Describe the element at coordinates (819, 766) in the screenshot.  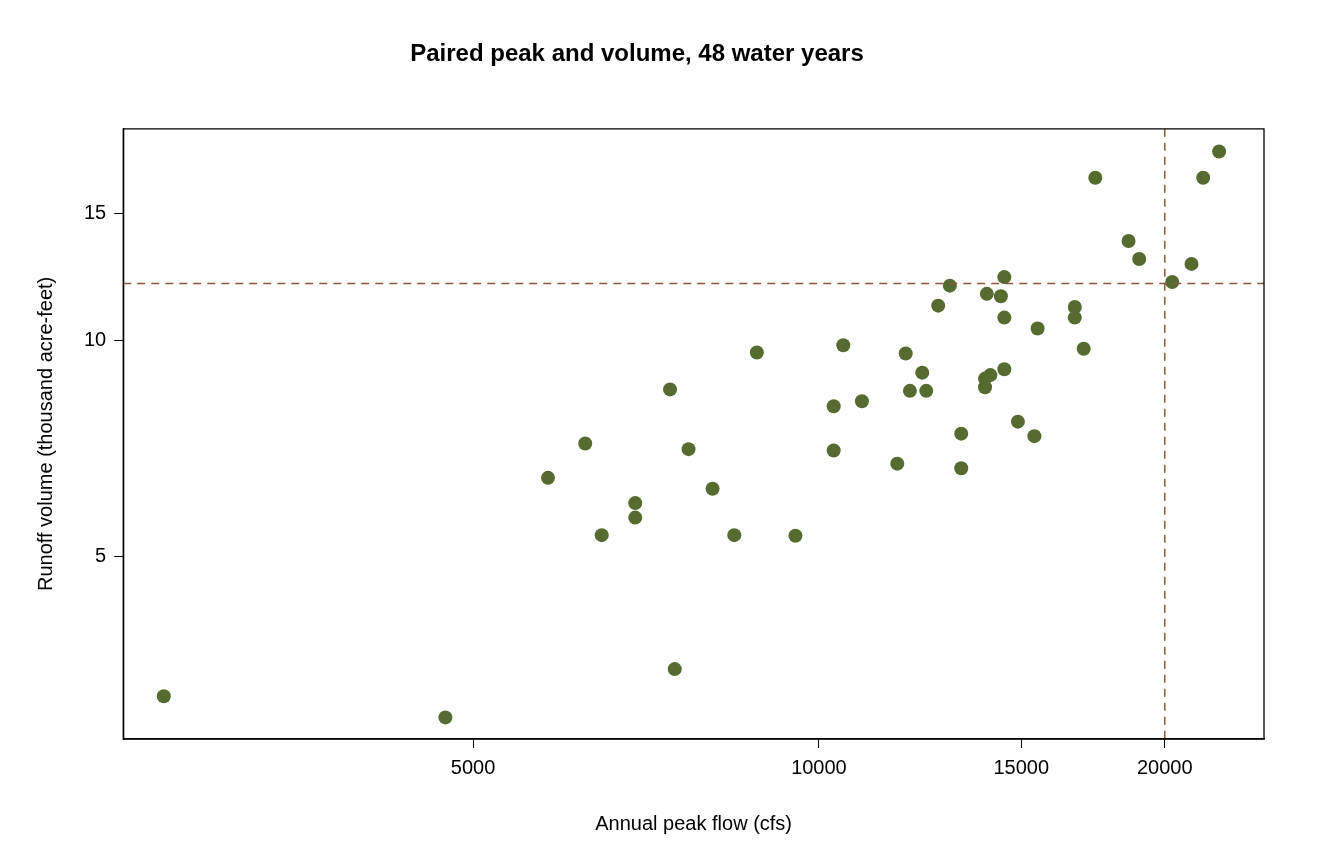
I see `x-tick-label: 10000` at that location.